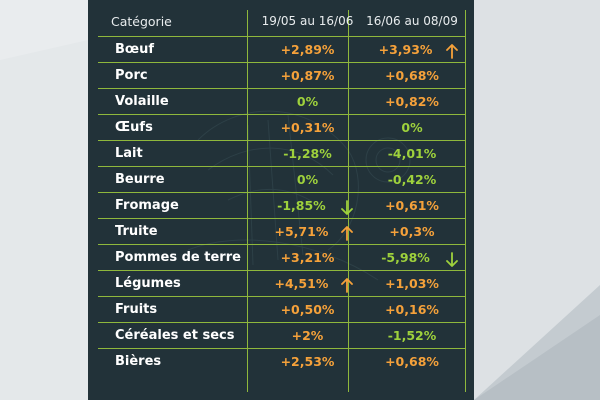  Describe the element at coordinates (147, 205) in the screenshot. I see `category-label: Fromage` at that location.